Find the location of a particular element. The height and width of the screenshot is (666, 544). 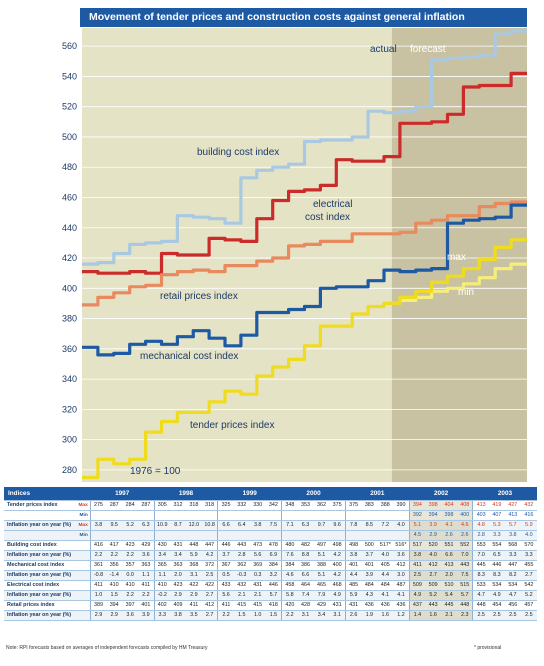

table-cell: 3.9 is located at coordinates (369, 575).